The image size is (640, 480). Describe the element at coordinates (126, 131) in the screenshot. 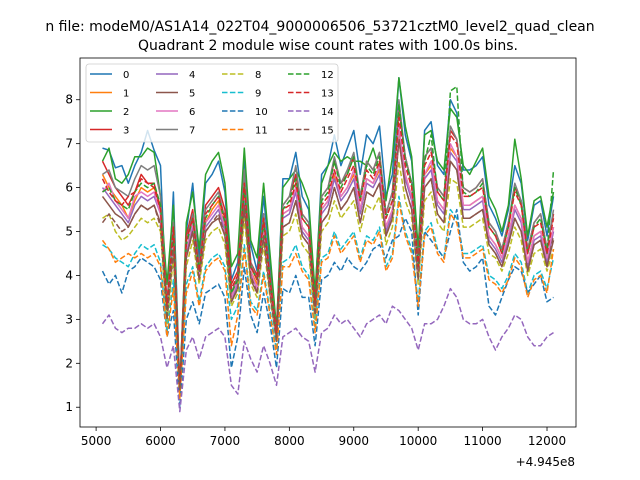

I see `legend-label-3: 3` at that location.